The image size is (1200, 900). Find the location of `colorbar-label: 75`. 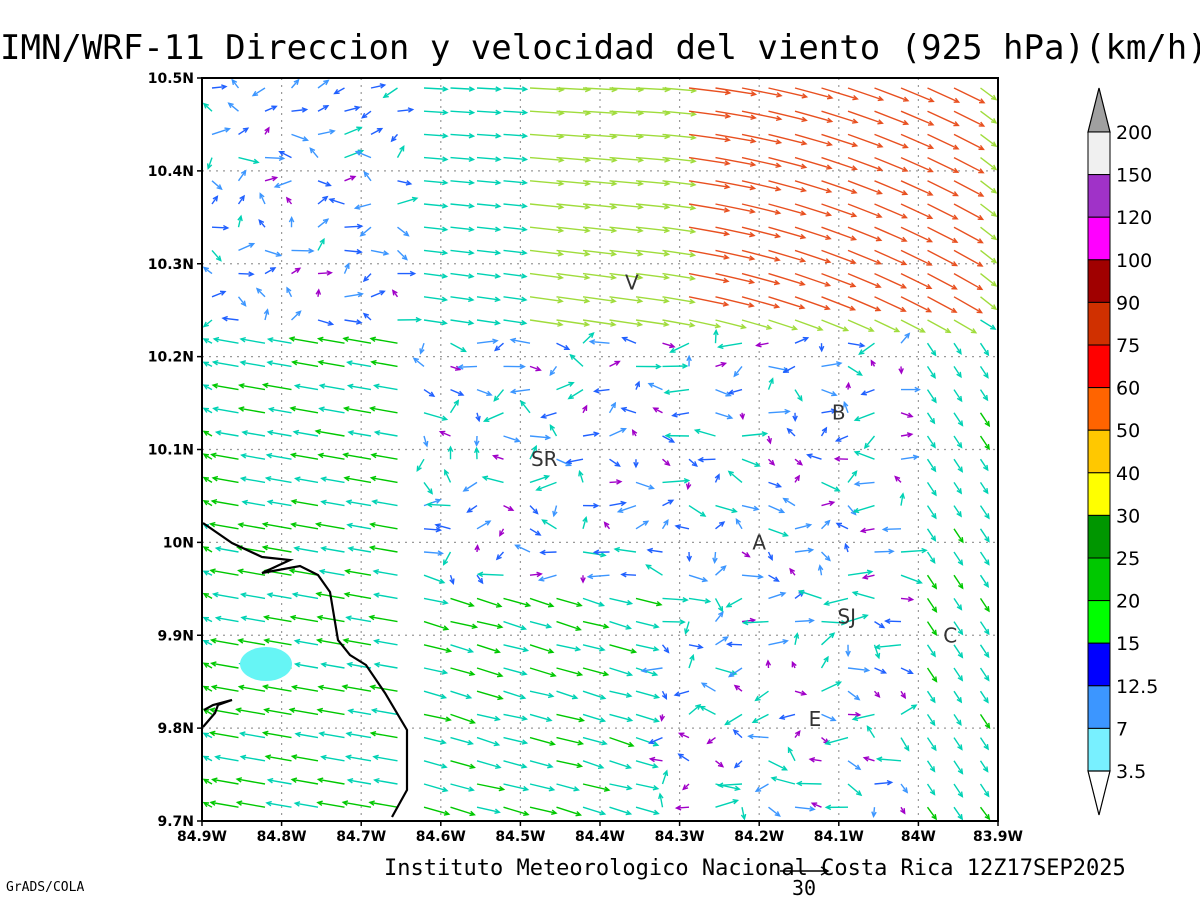

colorbar-label: 75 is located at coordinates (1128, 346).